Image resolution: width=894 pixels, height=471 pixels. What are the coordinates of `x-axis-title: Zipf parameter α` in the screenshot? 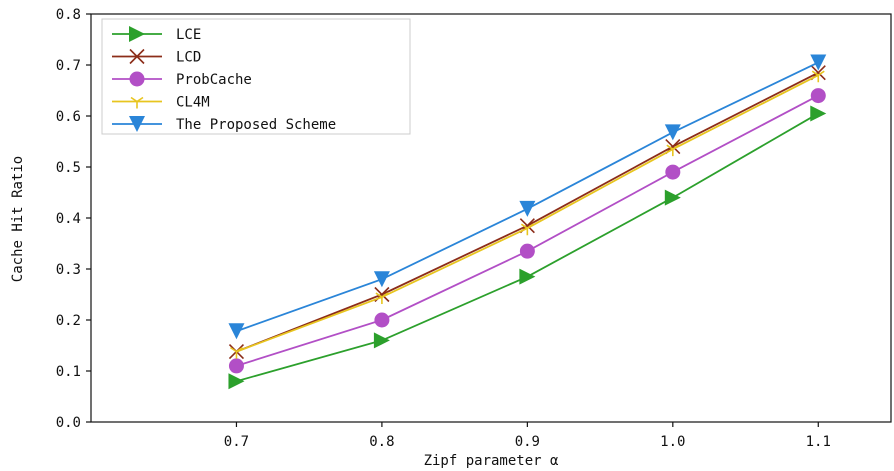 It's located at (491, 461).